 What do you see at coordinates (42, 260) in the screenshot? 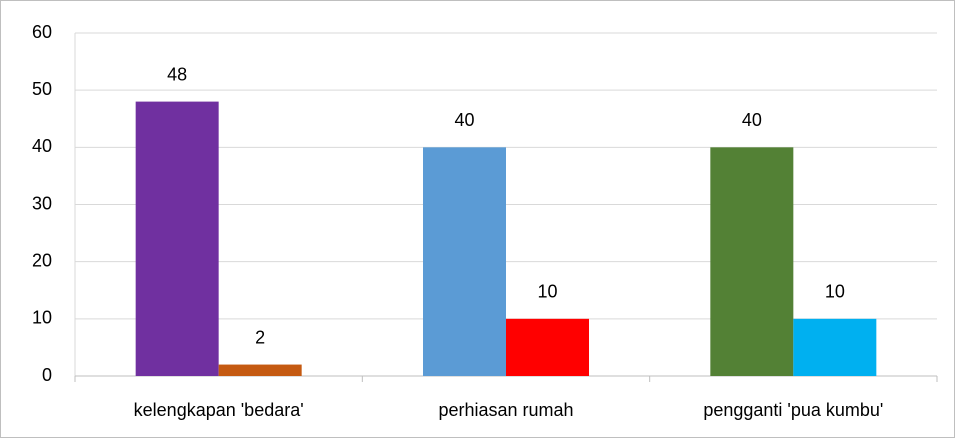
I see `y-tick-label: 20` at bounding box center [42, 260].